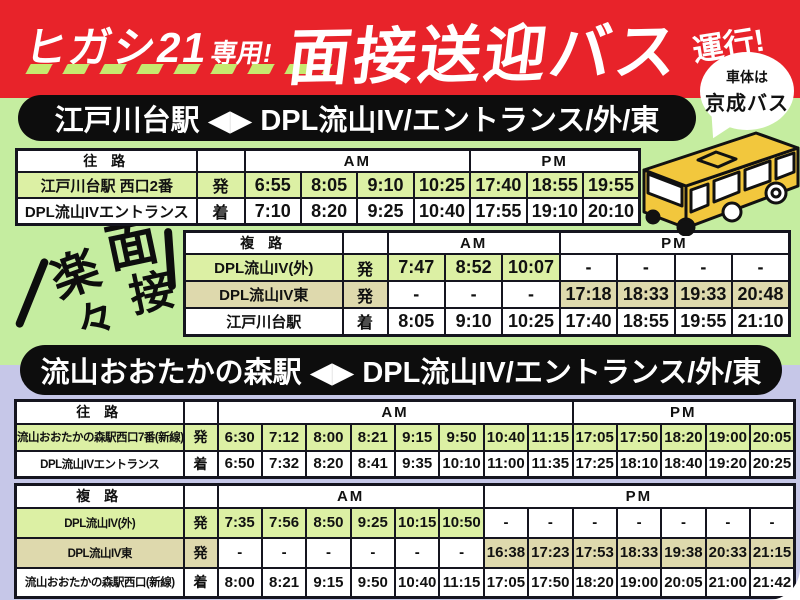 This screenshot has width=800, height=600. Describe the element at coordinates (284, 464) in the screenshot. I see `time-cell: 7:32` at that location.